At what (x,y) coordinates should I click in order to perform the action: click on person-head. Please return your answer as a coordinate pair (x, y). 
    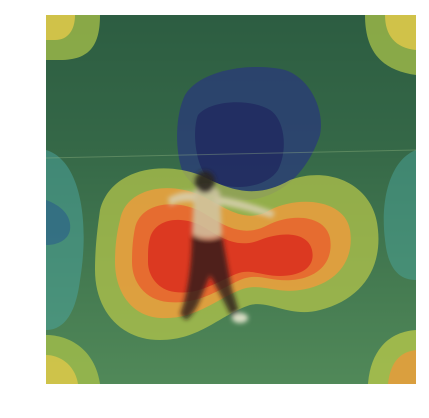
    Looking at the image, I should click on (205, 182).